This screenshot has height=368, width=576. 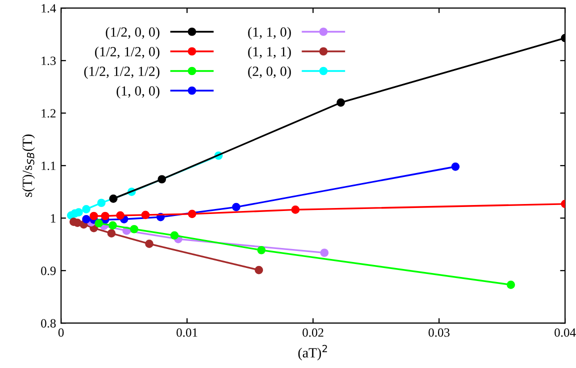 What do you see at coordinates (61, 332) in the screenshot?
I see `x-tick-label: 0` at bounding box center [61, 332].